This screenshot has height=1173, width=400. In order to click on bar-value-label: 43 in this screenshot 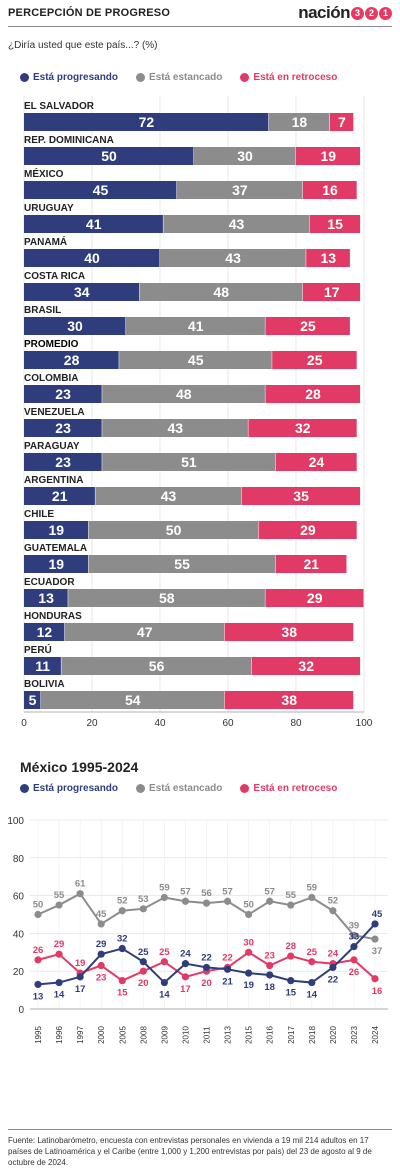, I will do `click(176, 428)`.